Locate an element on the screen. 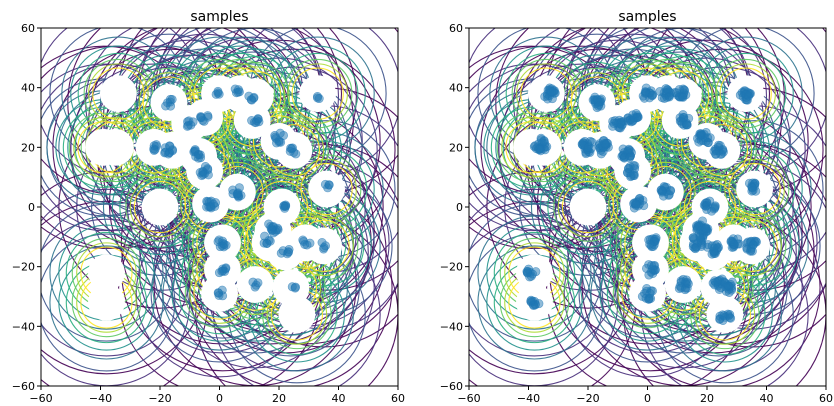  right-chart-title: samples is located at coordinates (647, 17).